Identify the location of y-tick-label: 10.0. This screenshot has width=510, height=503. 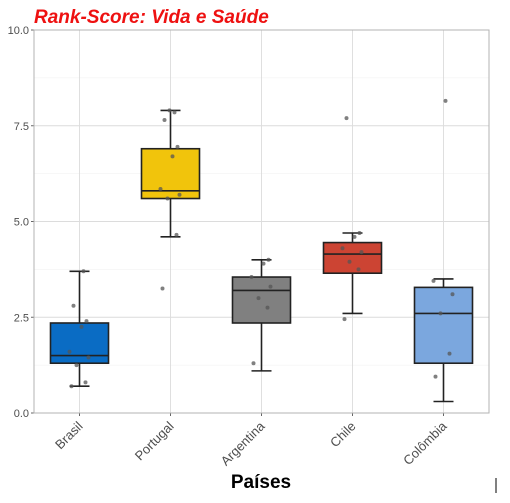
(18, 31).